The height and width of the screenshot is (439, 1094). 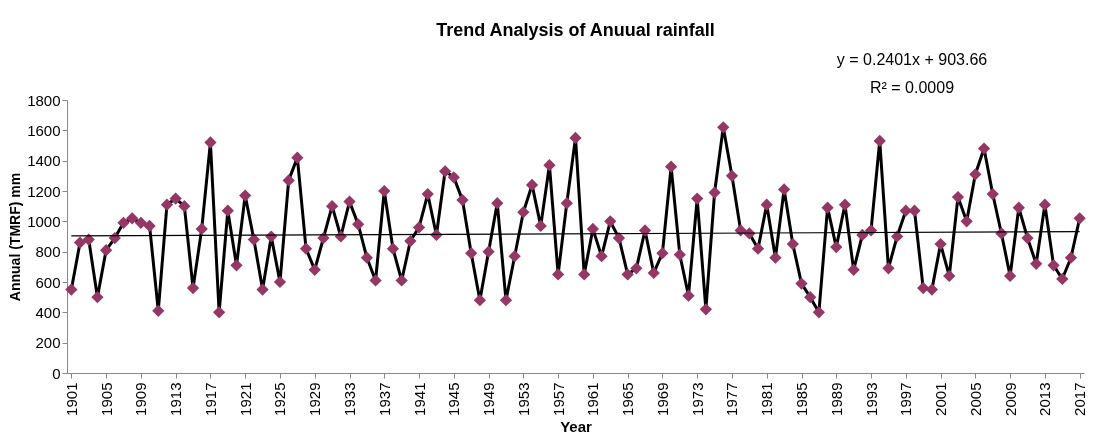 I want to click on x-tick-label: 2005, so click(x=975, y=399).